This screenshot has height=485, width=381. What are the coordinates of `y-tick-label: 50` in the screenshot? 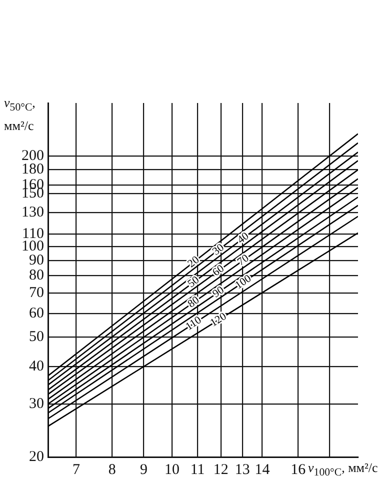 It's located at (36, 337).